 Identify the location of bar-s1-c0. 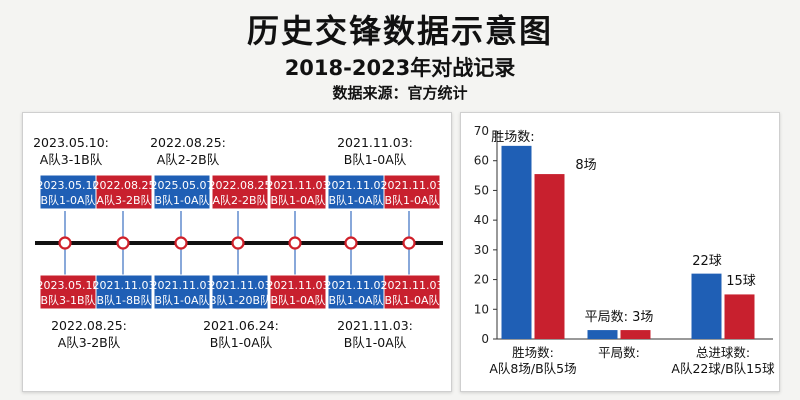
(549, 256).